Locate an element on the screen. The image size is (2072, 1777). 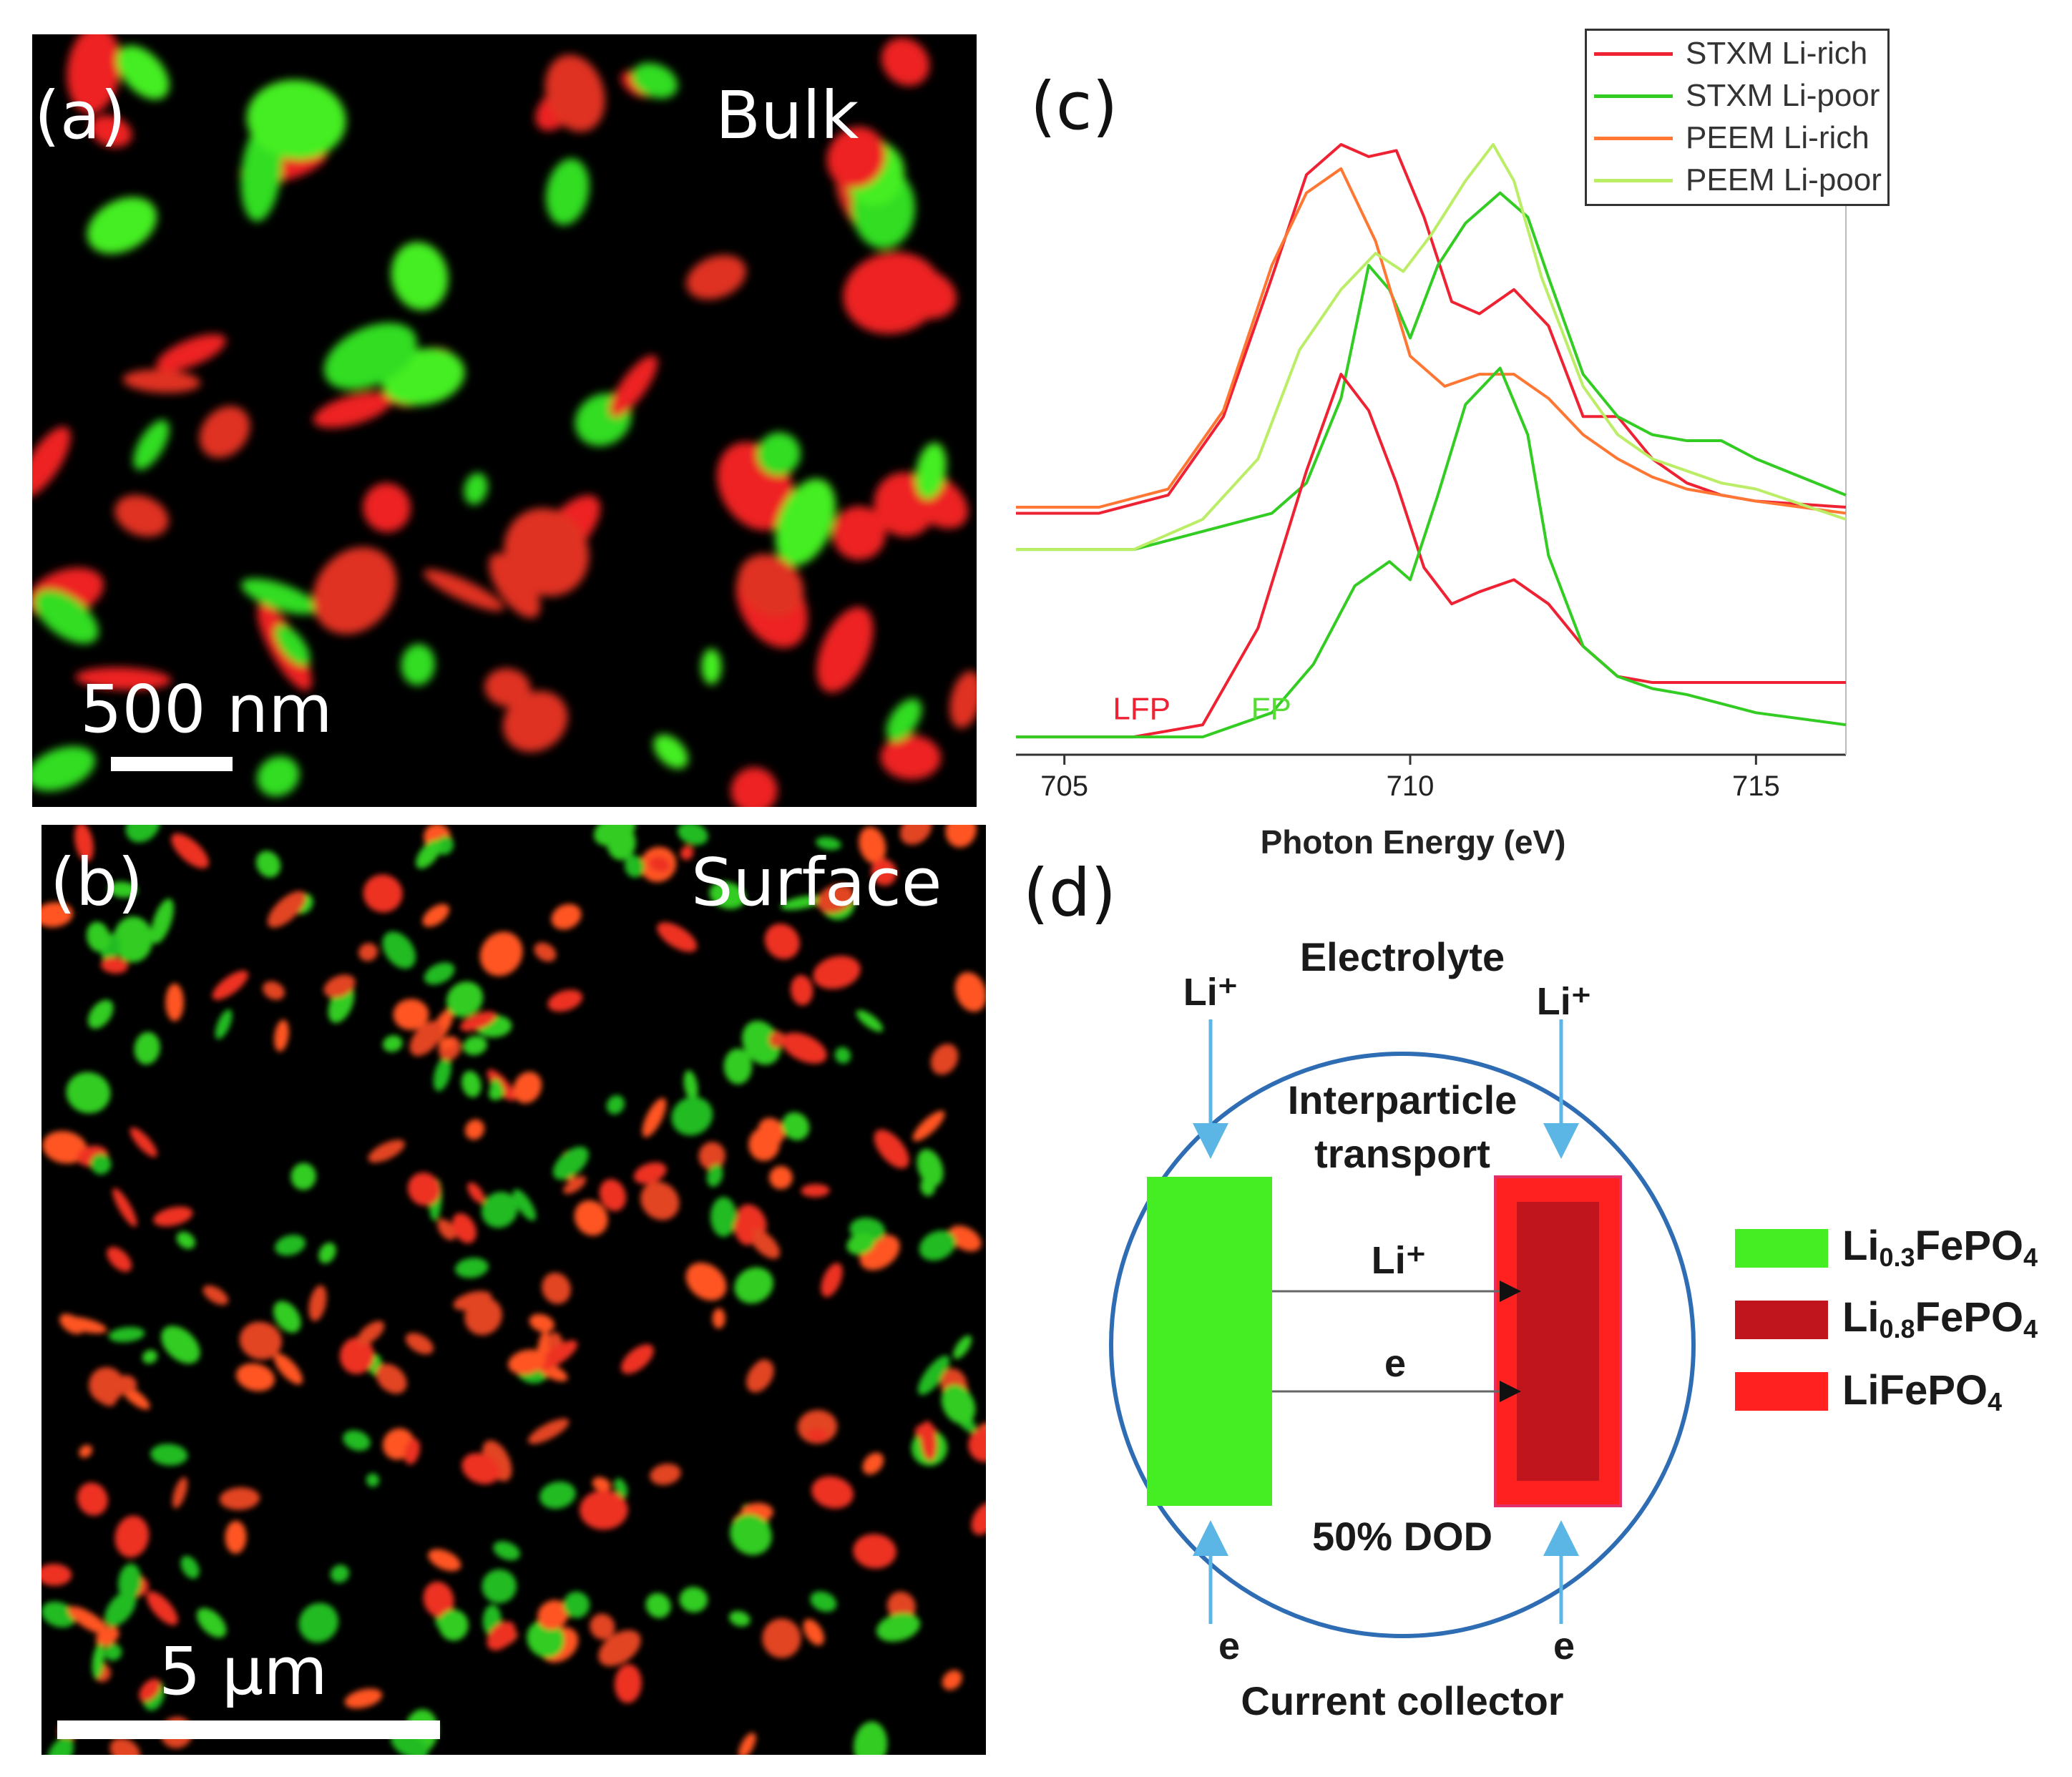
li-top-left-label: Li⁺ is located at coordinates (1211, 992).